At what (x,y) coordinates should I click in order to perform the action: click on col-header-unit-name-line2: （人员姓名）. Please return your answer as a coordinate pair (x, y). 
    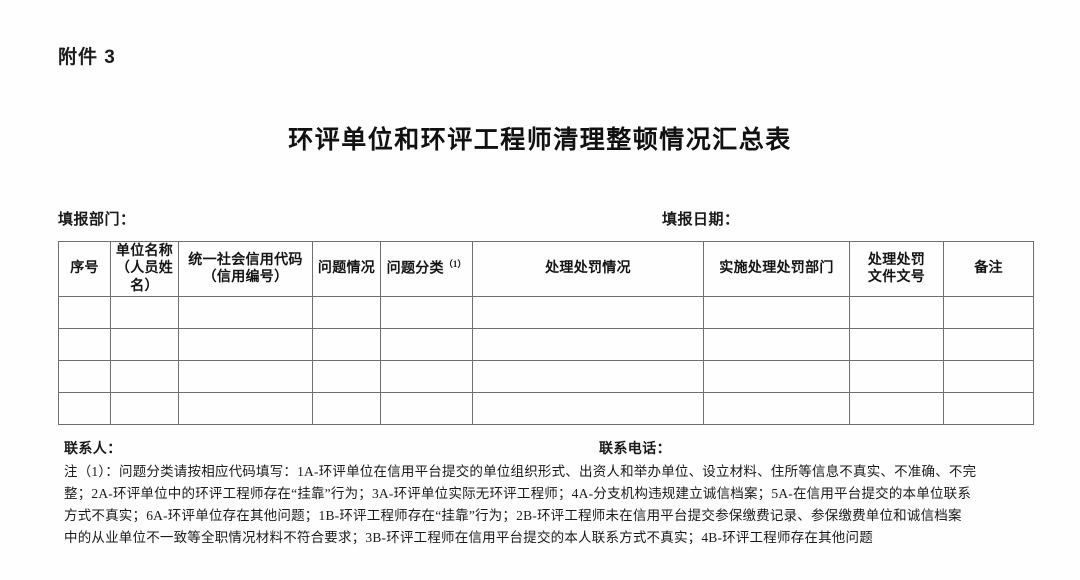
    Looking at the image, I should click on (144, 277).